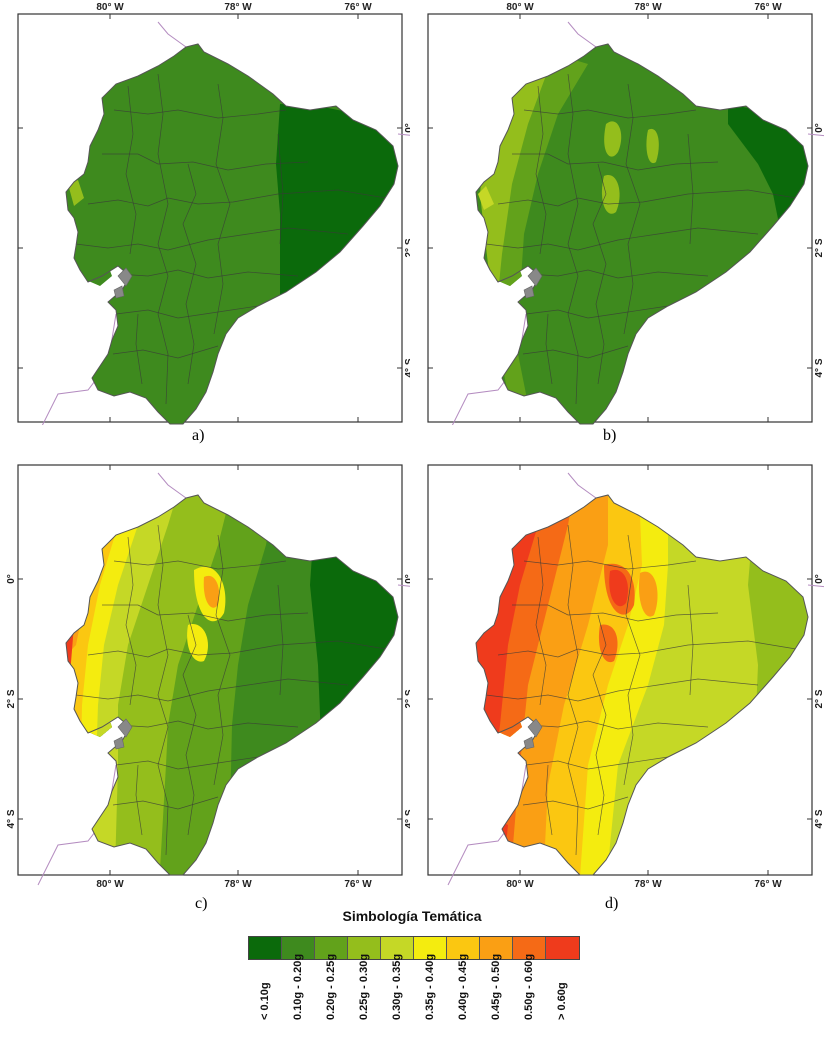 The height and width of the screenshot is (1038, 824). Describe the element at coordinates (363, 986) in the screenshot. I see `legend-label: 0.25g - 0.30g` at that location.